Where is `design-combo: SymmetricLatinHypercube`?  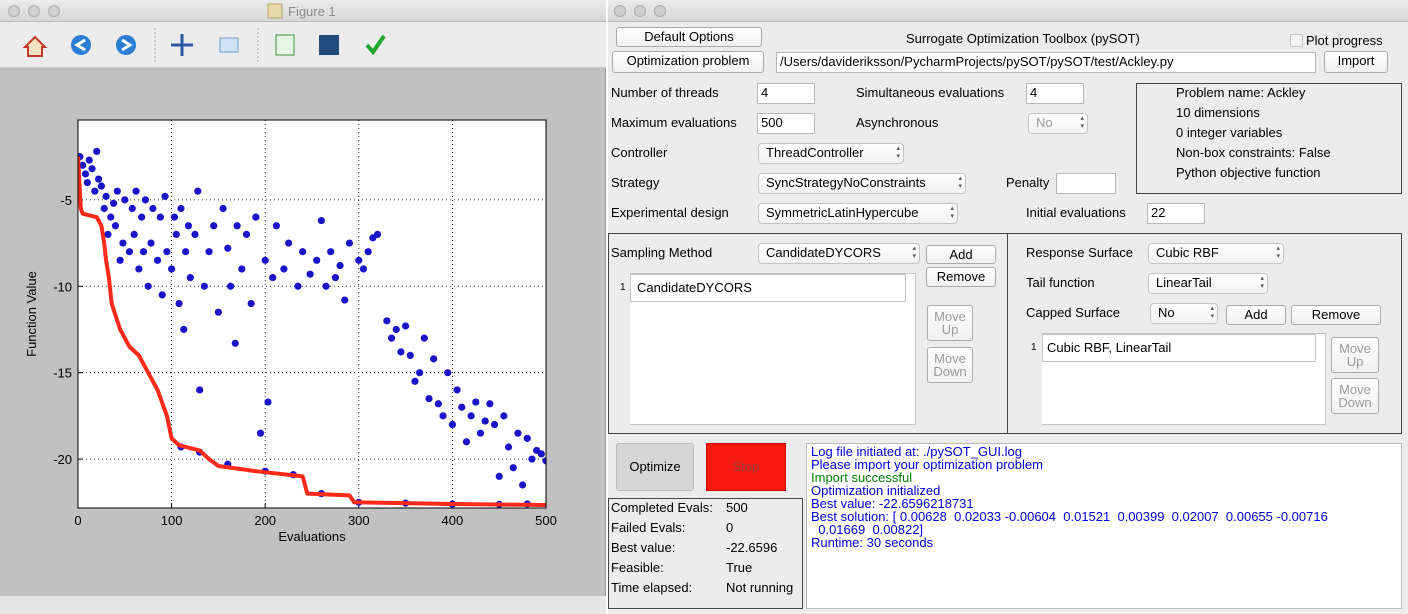
design-combo: SymmetricLatinHypercube is located at coordinates (858, 213).